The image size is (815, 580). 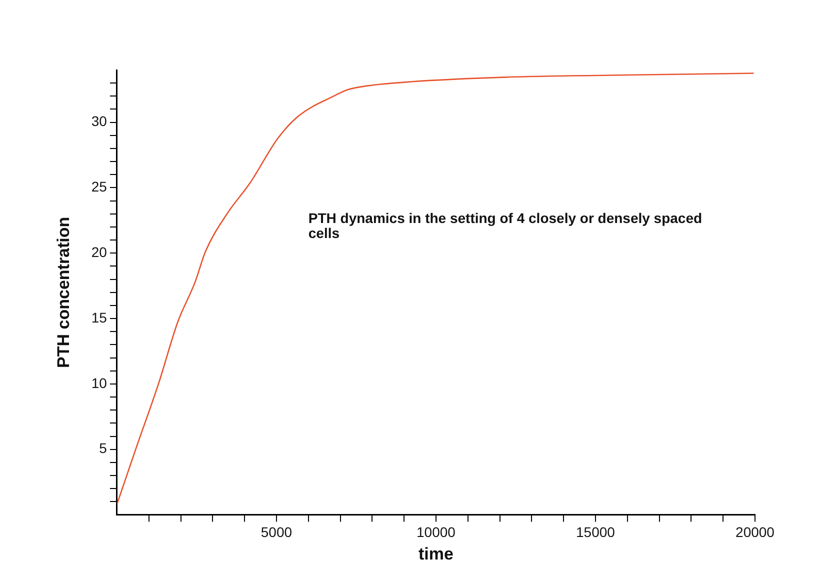 What do you see at coordinates (596, 532) in the screenshot?
I see `x-tick-label: 15000` at bounding box center [596, 532].